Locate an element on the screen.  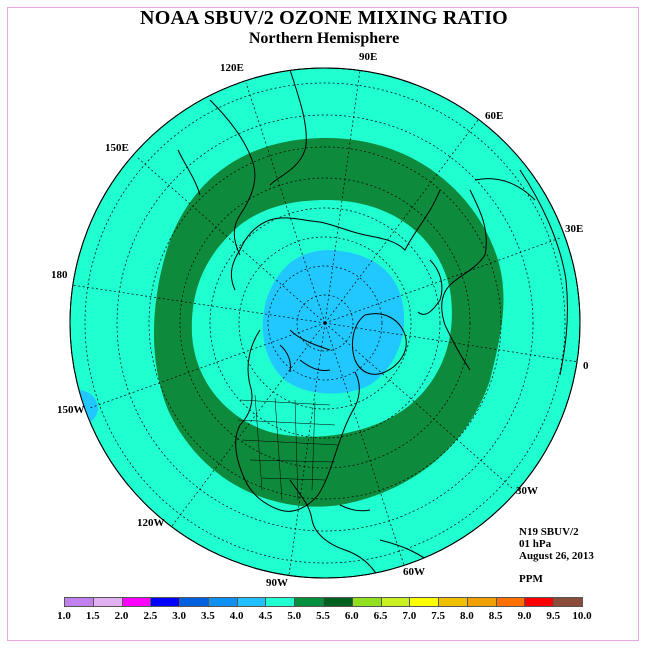
colorbar-tick-label: 2.5 is located at coordinates (150, 616).